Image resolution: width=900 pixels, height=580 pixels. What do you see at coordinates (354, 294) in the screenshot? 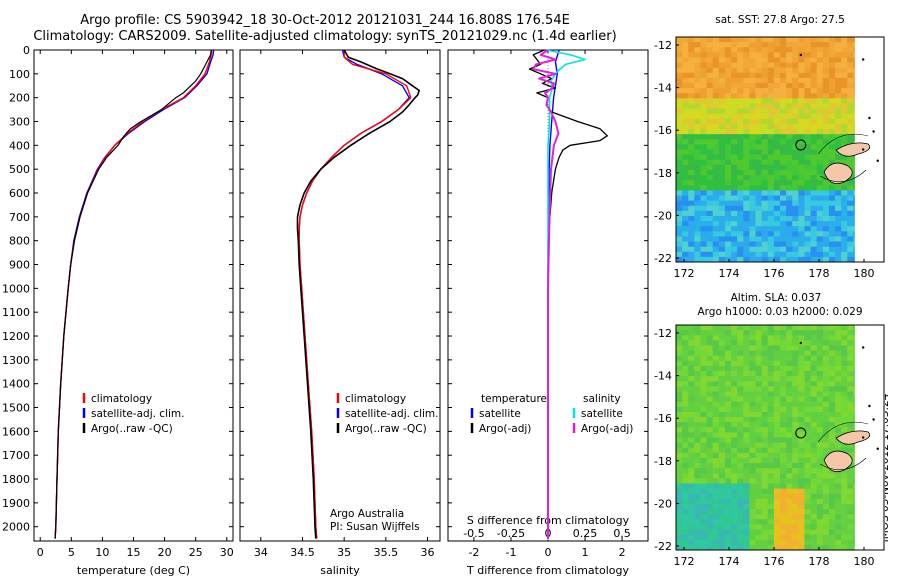
I see `series-satellite-line` at bounding box center [354, 294].